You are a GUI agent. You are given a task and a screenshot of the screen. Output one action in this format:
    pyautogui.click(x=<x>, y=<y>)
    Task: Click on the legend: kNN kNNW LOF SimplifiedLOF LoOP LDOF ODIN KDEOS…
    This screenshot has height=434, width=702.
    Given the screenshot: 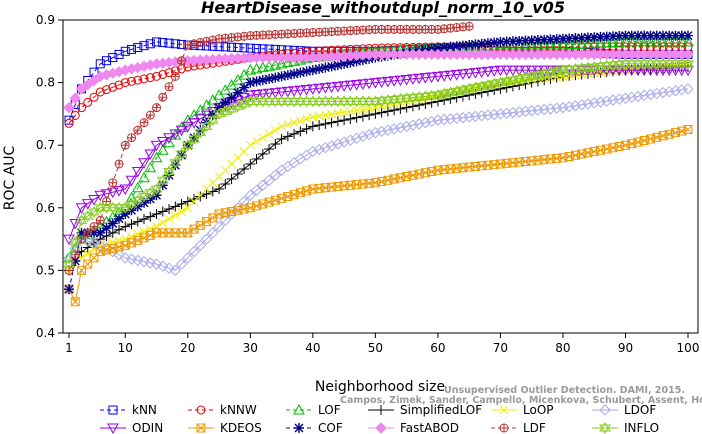 What is the action you would take?
    pyautogui.click(x=379, y=418)
    